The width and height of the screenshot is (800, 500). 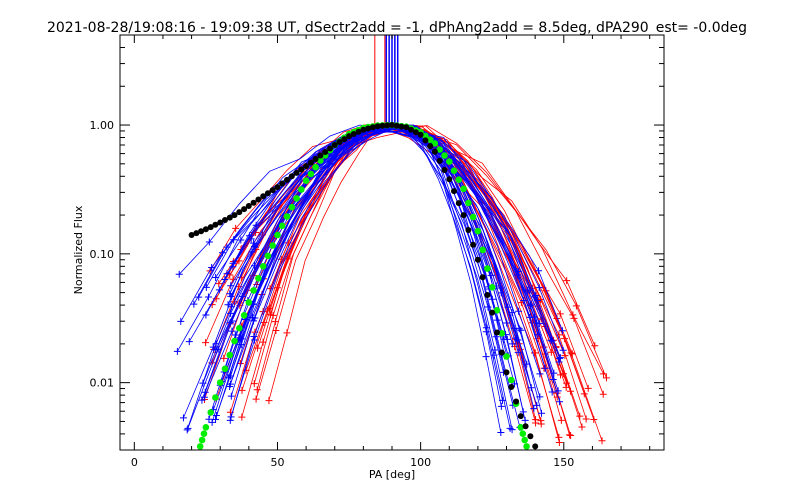 I want to click on y-tick-label: 0.10, so click(x=102, y=254).